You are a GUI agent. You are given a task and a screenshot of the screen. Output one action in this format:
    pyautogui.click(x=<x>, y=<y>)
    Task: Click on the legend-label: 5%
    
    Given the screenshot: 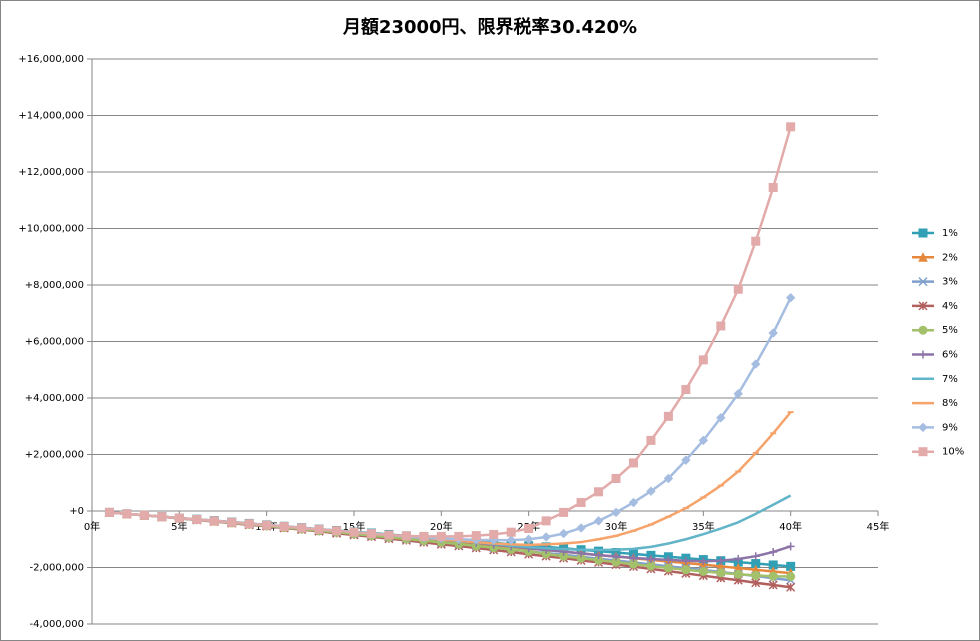 What is the action you would take?
    pyautogui.click(x=950, y=330)
    